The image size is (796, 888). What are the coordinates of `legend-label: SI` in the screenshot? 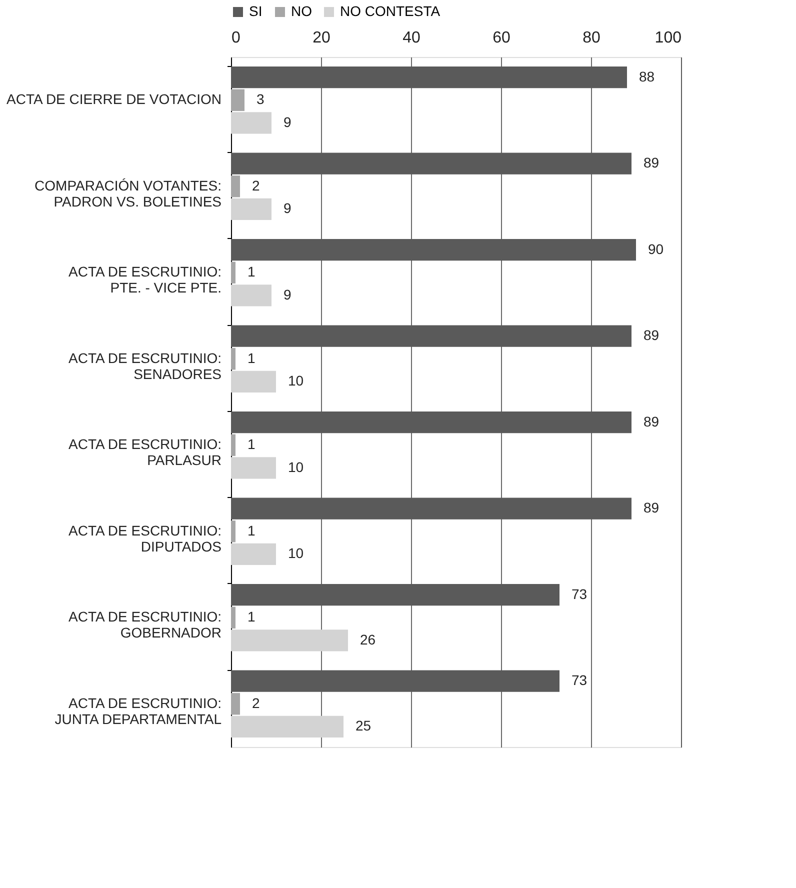 It's located at (255, 11).